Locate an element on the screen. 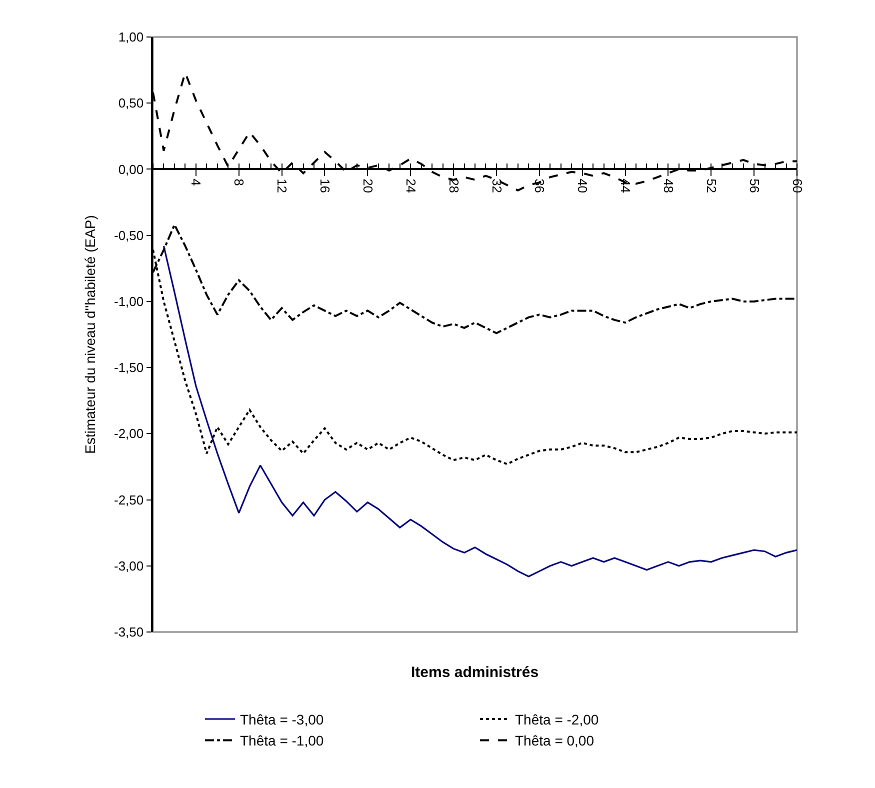  legend-label: Thêta = -2,00 is located at coordinates (557, 719).